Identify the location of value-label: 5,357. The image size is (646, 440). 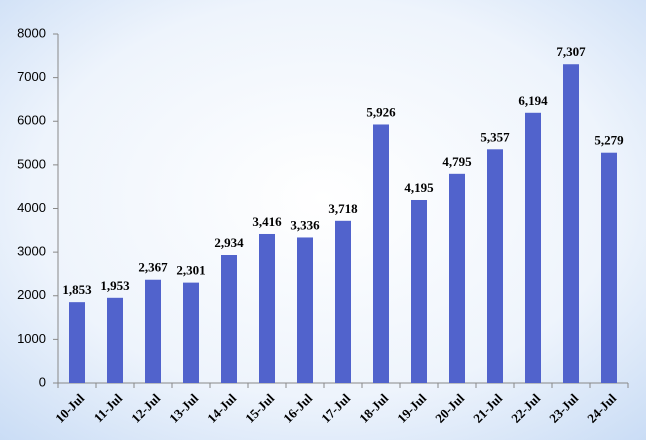
(495, 136).